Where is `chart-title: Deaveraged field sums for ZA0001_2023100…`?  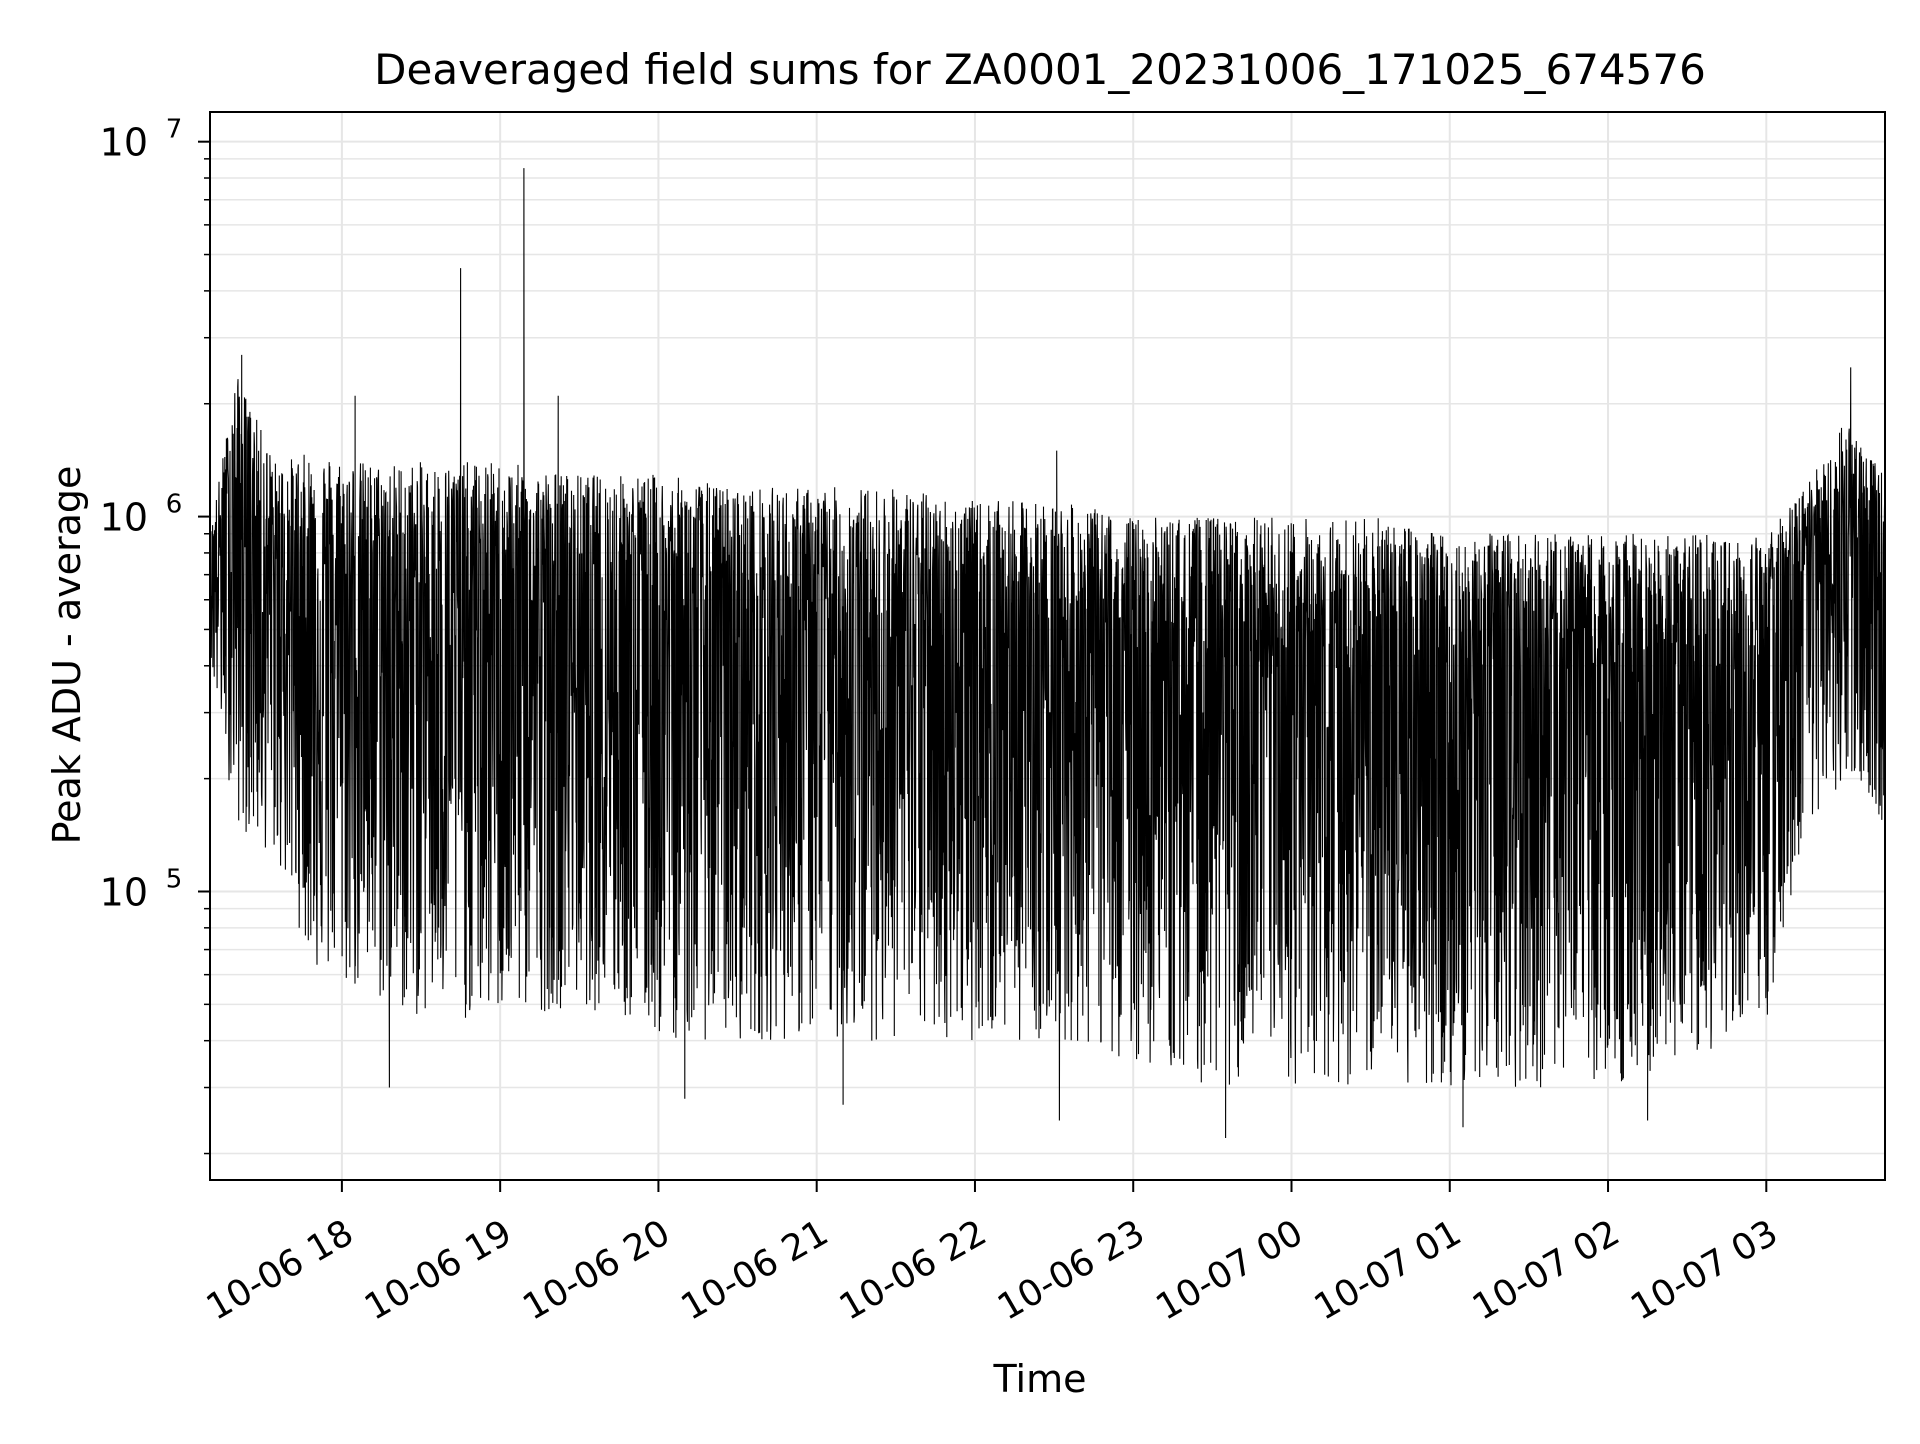
chart-title: Deaveraged field sums for ZA0001_2023100… is located at coordinates (1040, 69).